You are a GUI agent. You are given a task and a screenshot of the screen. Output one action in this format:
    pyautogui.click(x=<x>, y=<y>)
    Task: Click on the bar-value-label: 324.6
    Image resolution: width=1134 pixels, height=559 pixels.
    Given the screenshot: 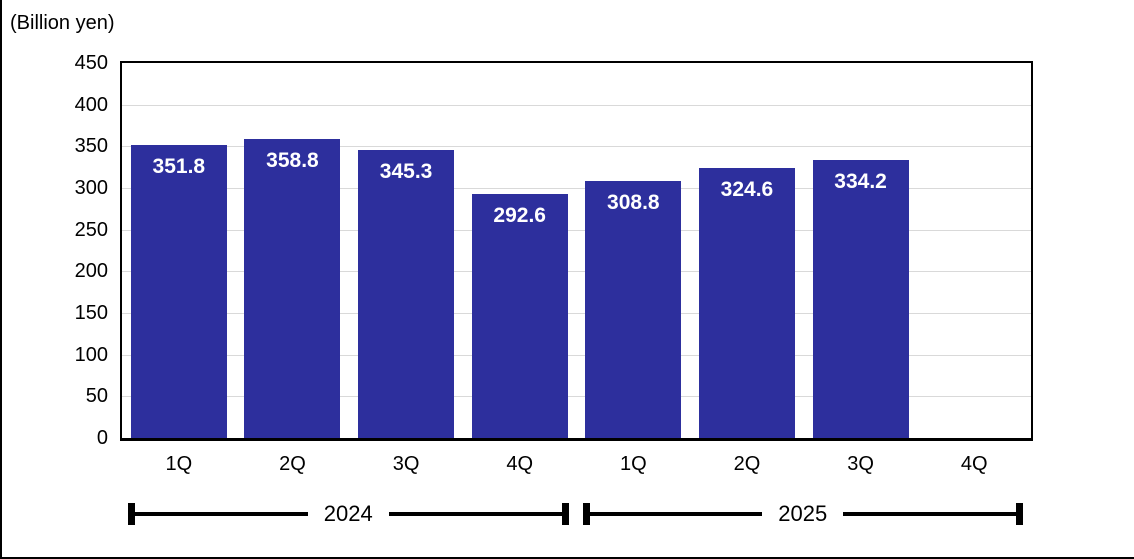 What is the action you would take?
    pyautogui.click(x=747, y=189)
    